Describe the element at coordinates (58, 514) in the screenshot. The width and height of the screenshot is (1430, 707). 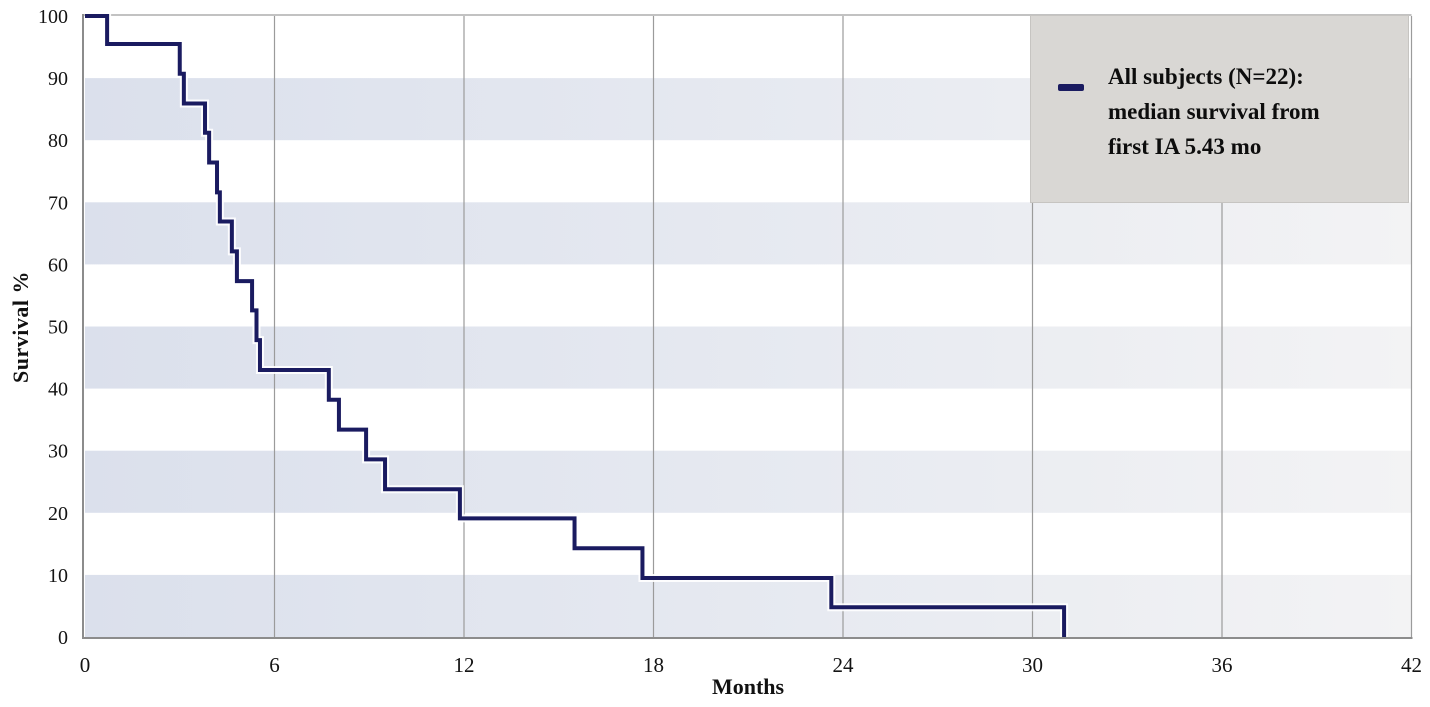
I see `y-tick-label: 20` at that location.